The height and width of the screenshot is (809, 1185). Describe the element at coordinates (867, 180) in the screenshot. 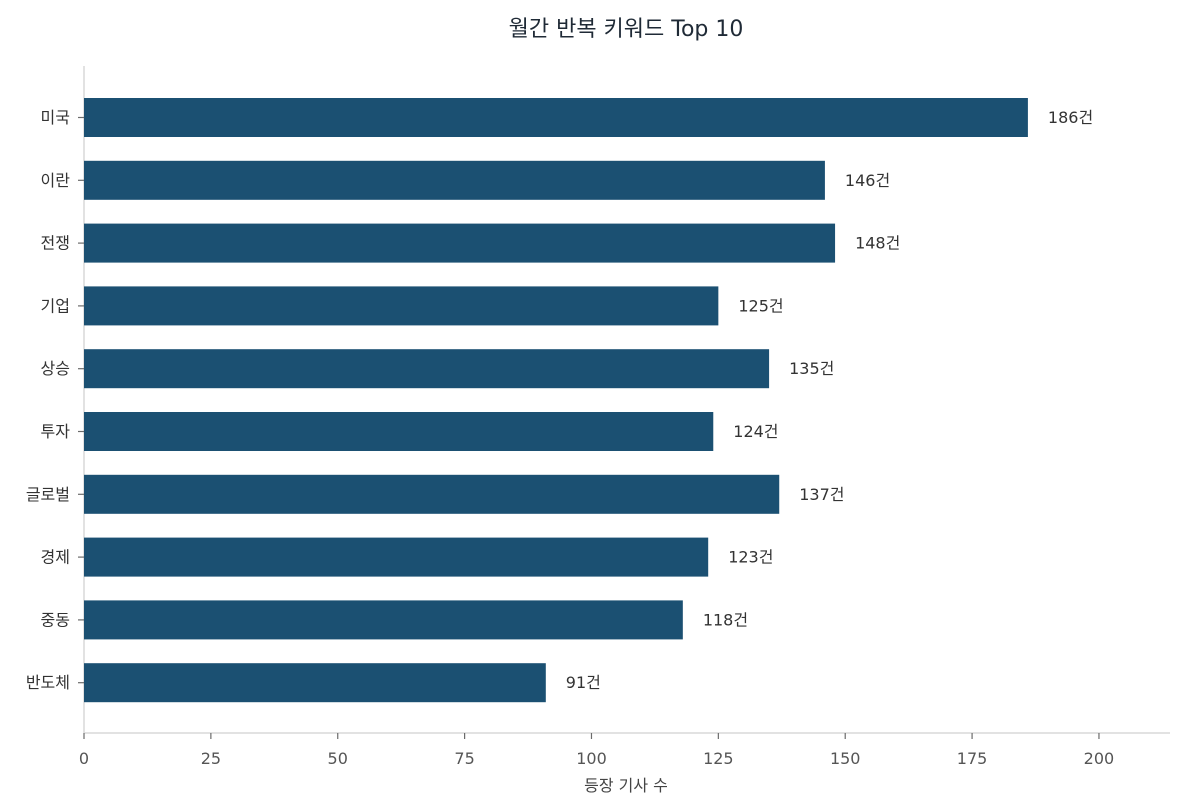

I see `bar-value-label: 146건` at that location.